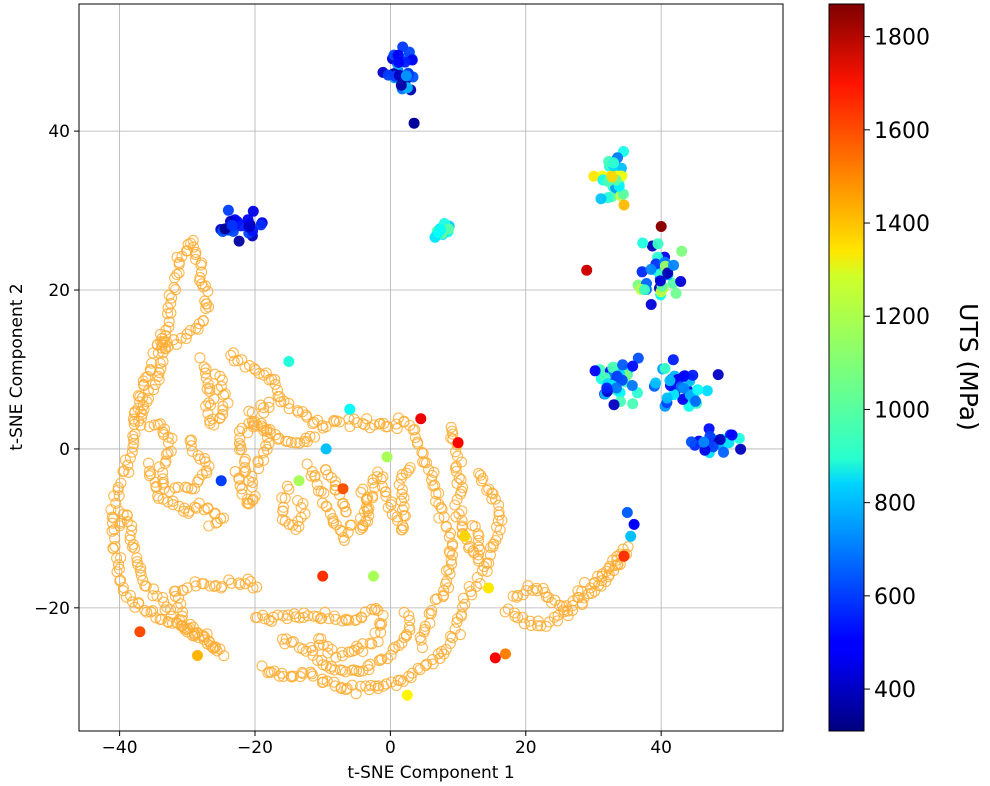 The image size is (990, 786). I want to click on colorbar-tick-label: 1000, so click(902, 410).